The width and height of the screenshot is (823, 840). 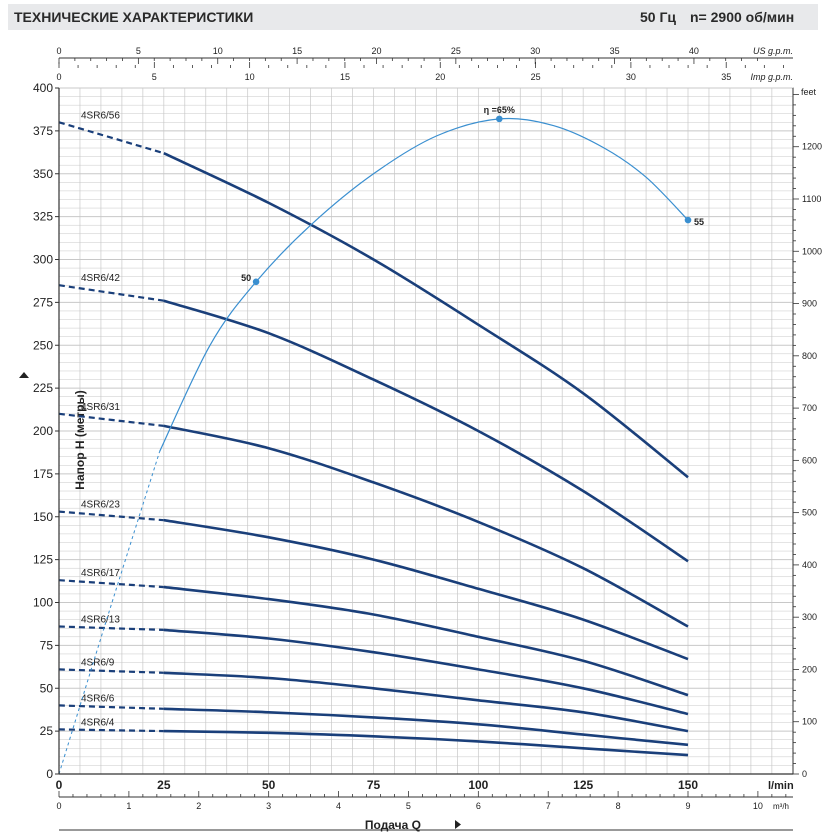 I want to click on left-tick-label: 200, so click(x=43, y=431).